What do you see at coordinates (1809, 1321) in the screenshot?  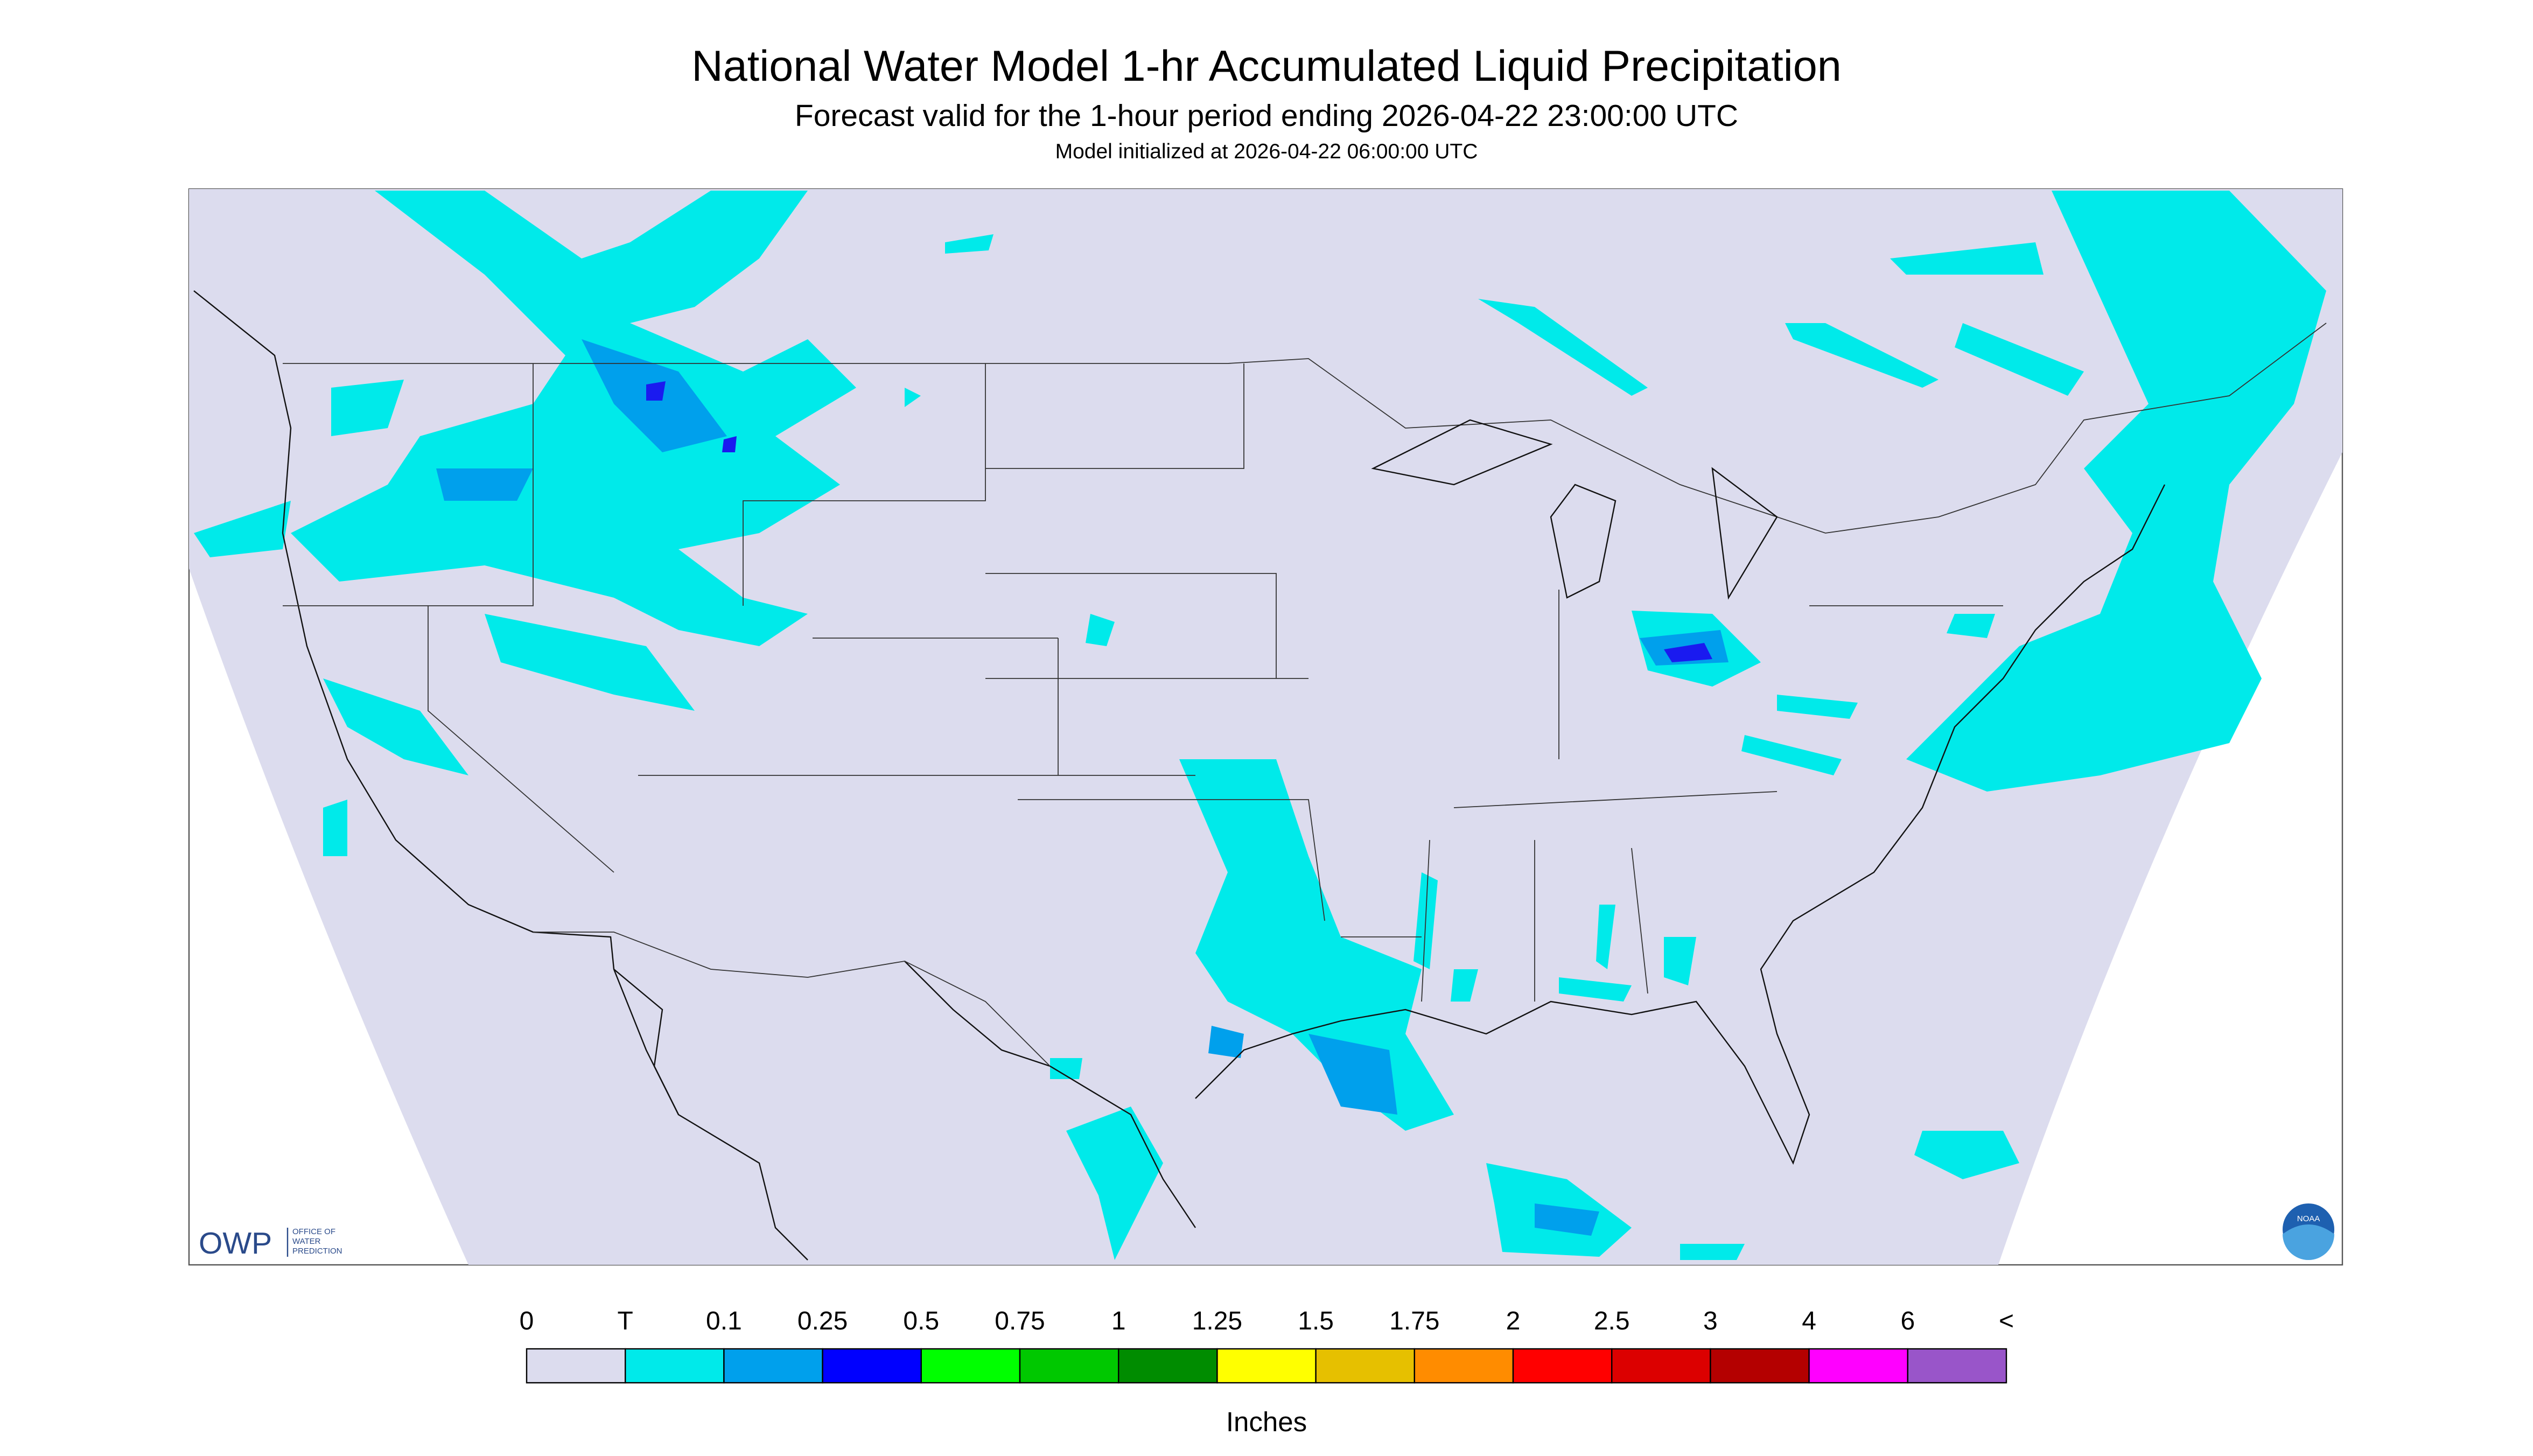 I see `legend-label: 4` at bounding box center [1809, 1321].